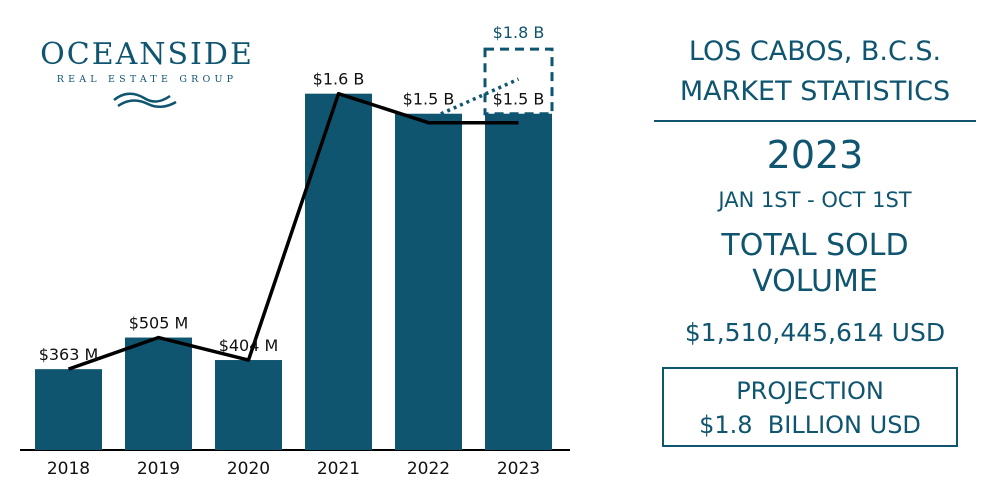 Image resolution: width=1000 pixels, height=482 pixels. I want to click on data-label-2020: $404 M, so click(249, 345).